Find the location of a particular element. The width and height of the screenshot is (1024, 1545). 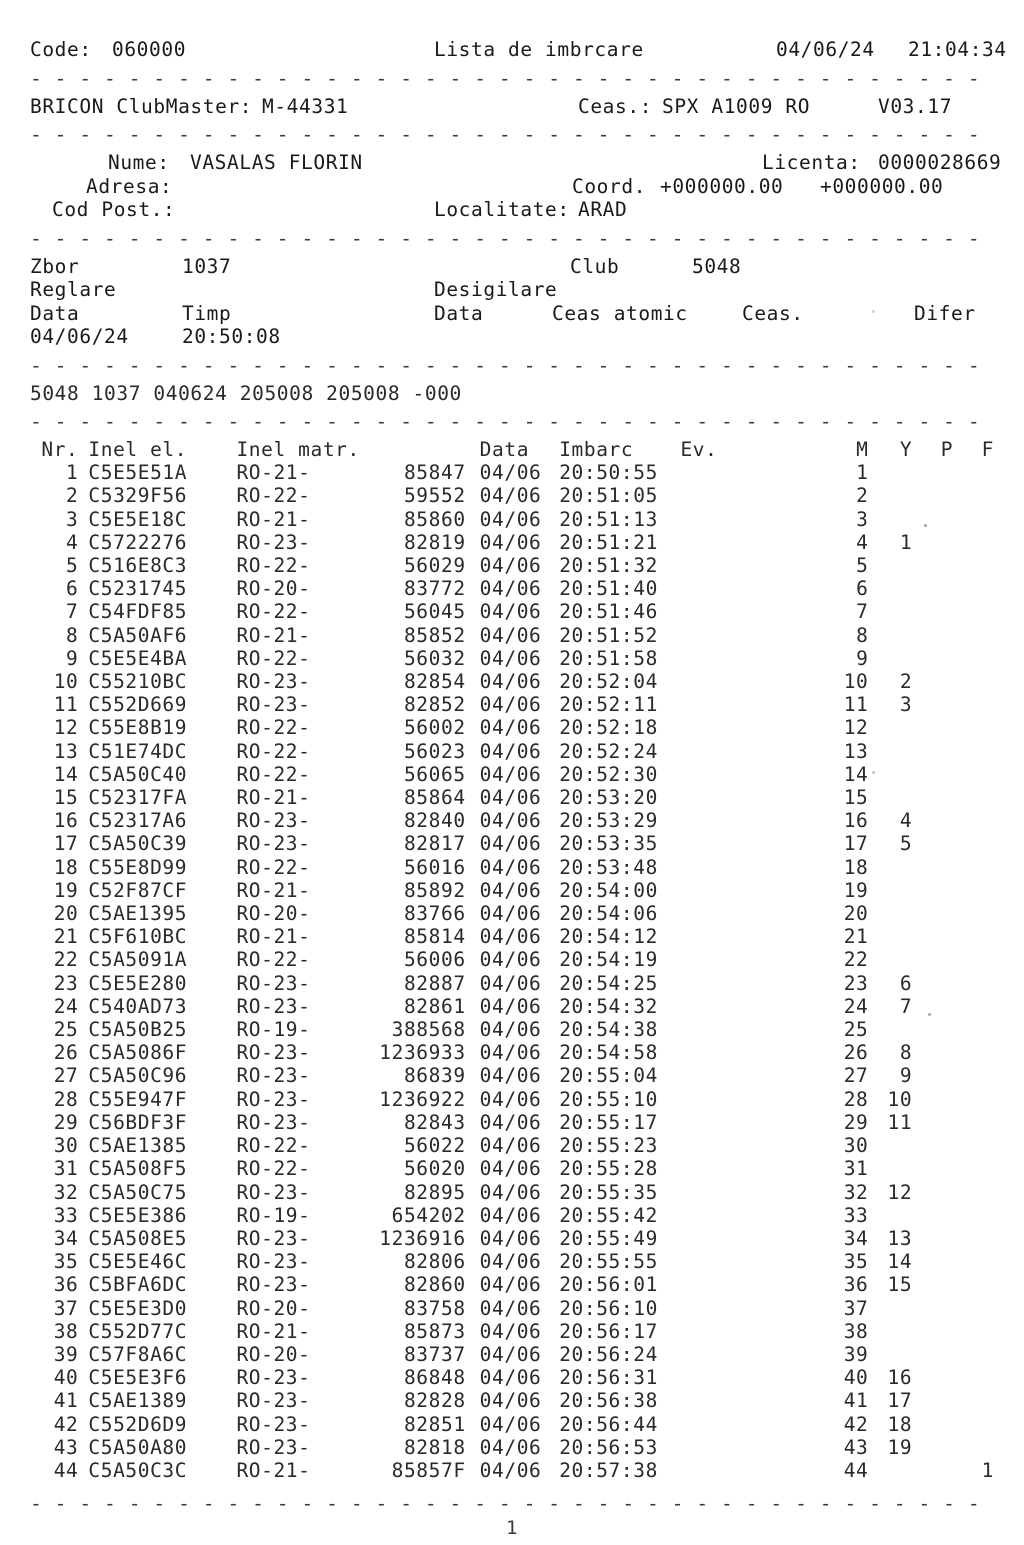

cell-y: 6 is located at coordinates (906, 983).